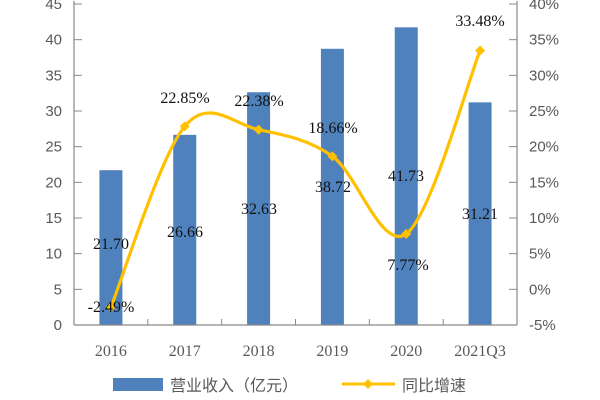  Describe the element at coordinates (407, 265) in the screenshot. I see `growth-value-label: 7.77%` at that location.